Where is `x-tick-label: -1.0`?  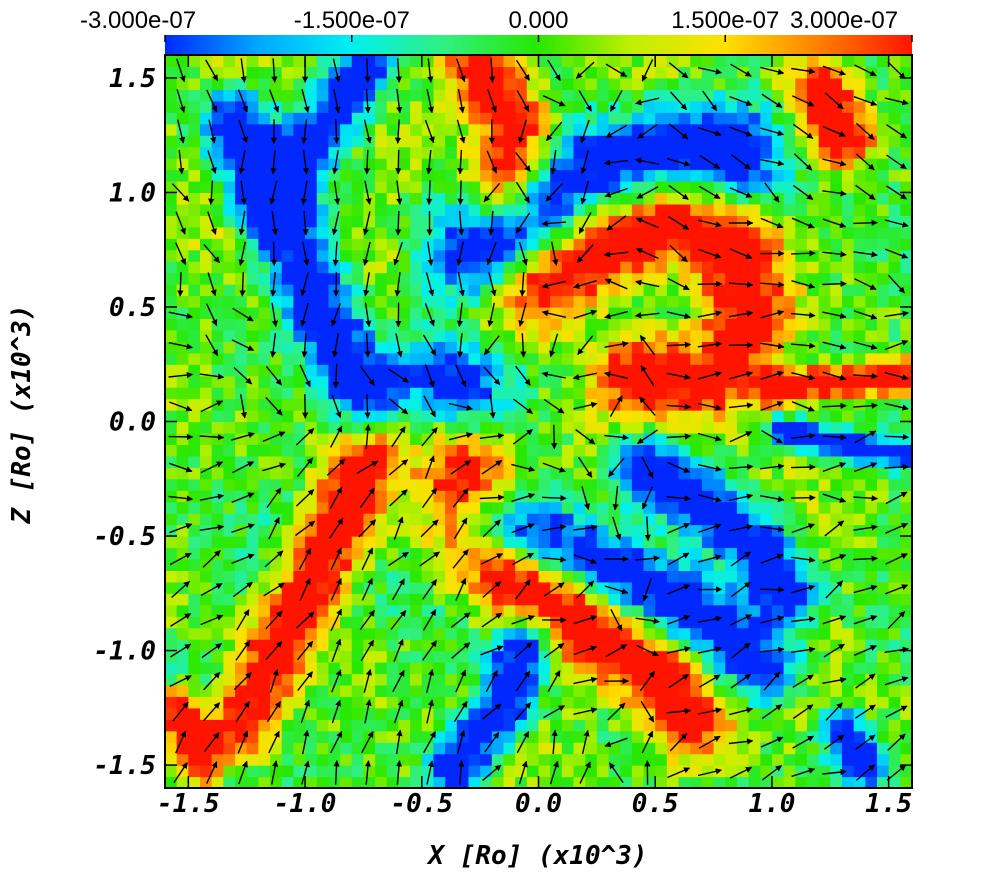 x-tick-label: -1.0 is located at coordinates (305, 804).